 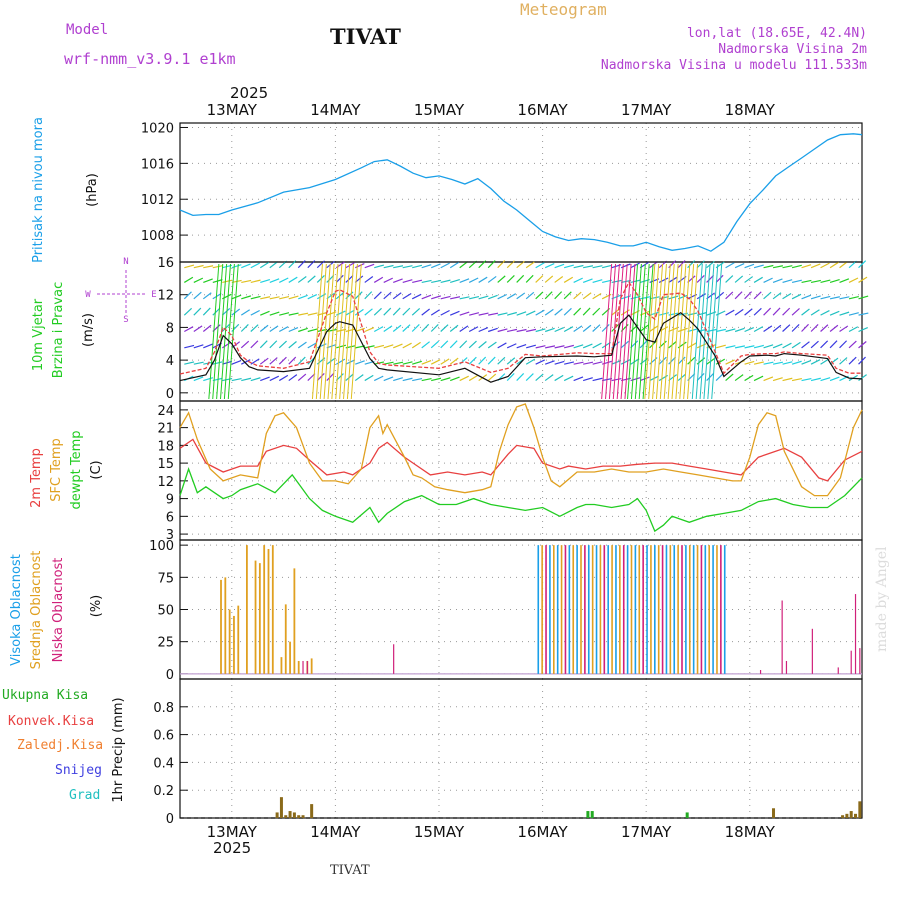 I want to click on precip-legend-total: Ukupna Kisa, so click(x=45, y=695).